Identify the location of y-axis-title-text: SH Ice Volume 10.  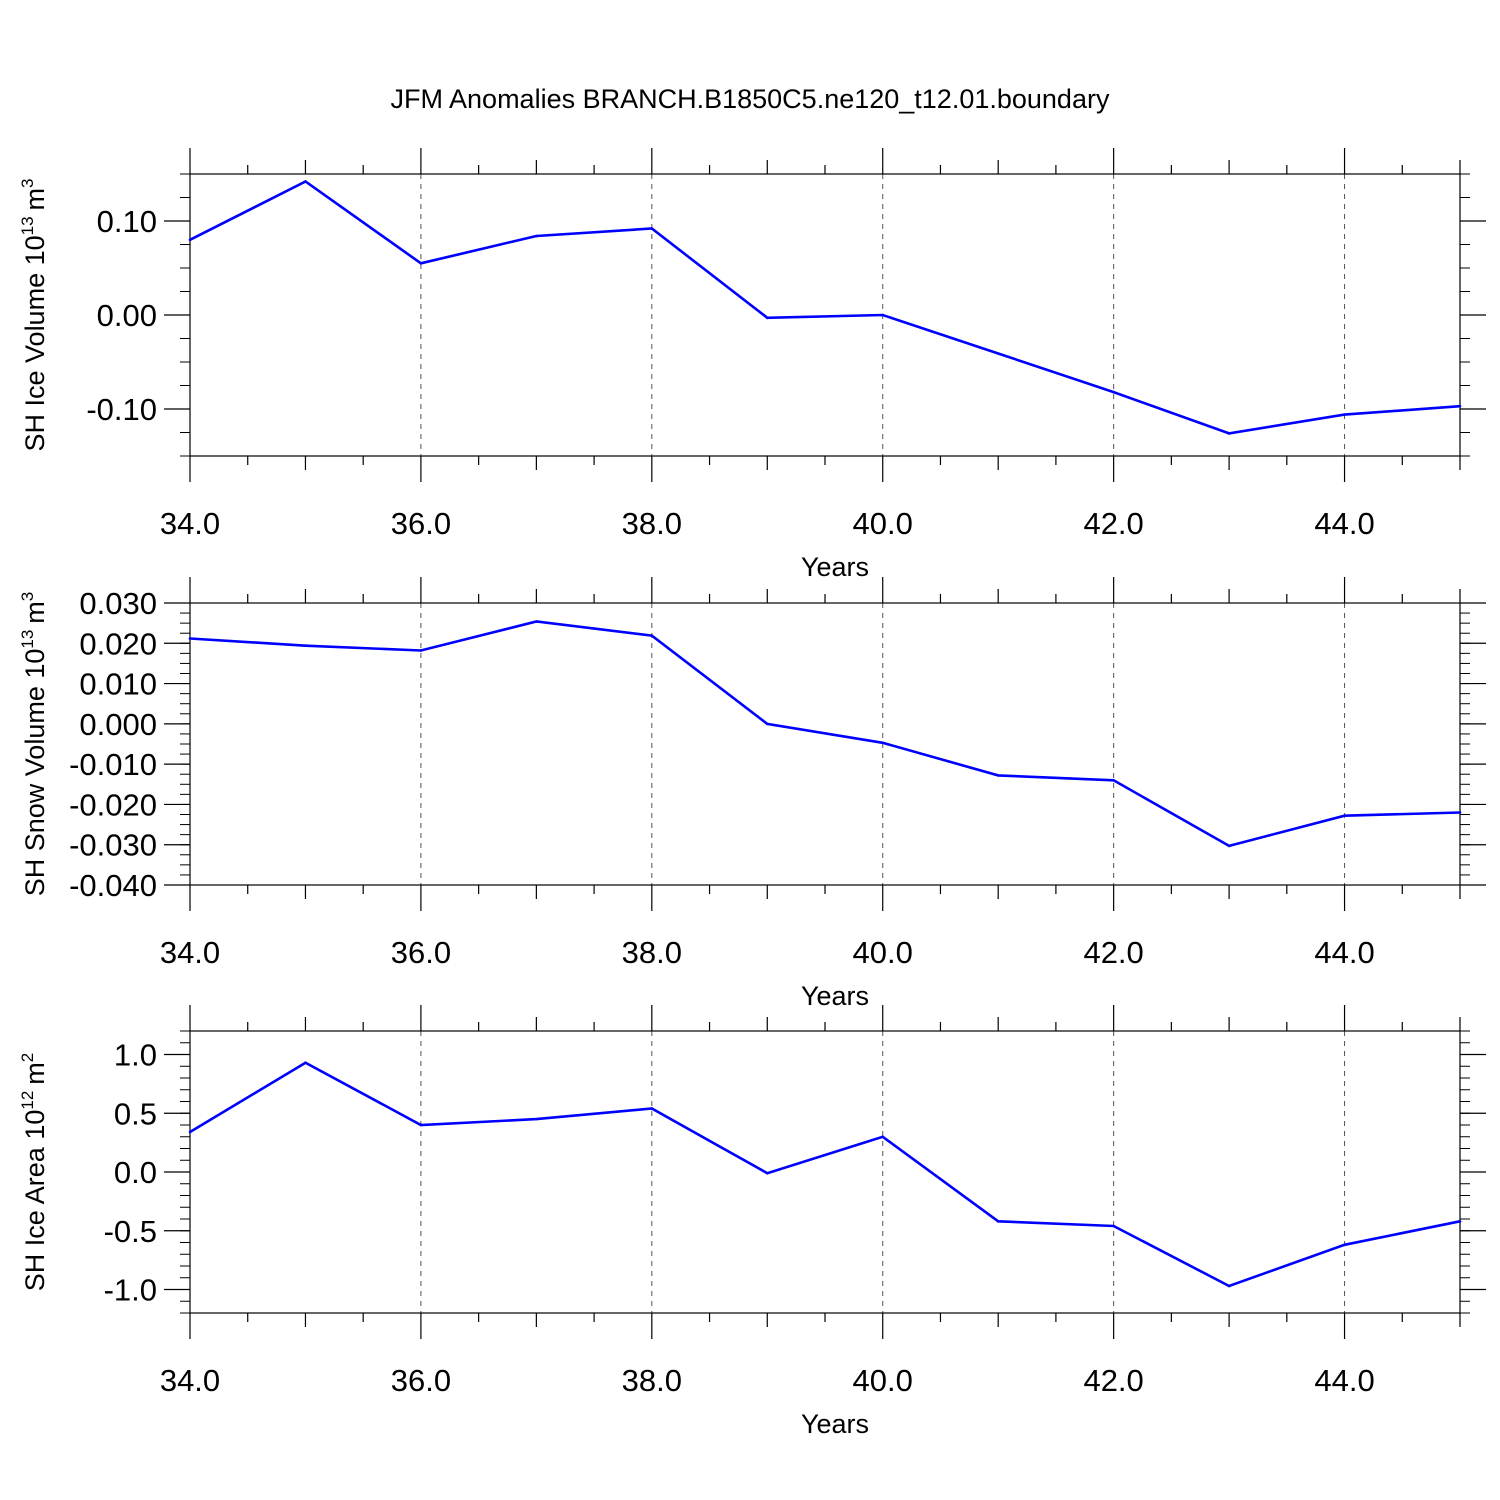
(35, 343).